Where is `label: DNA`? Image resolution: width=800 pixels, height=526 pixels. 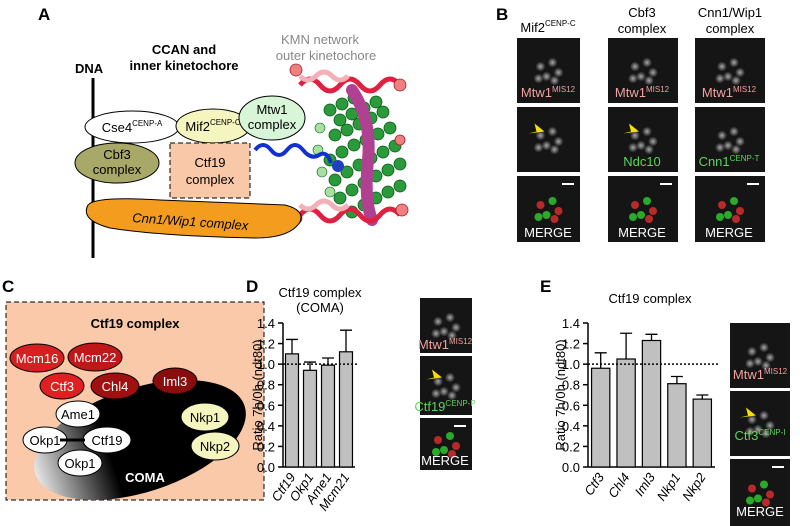
label: DNA is located at coordinates (89, 68).